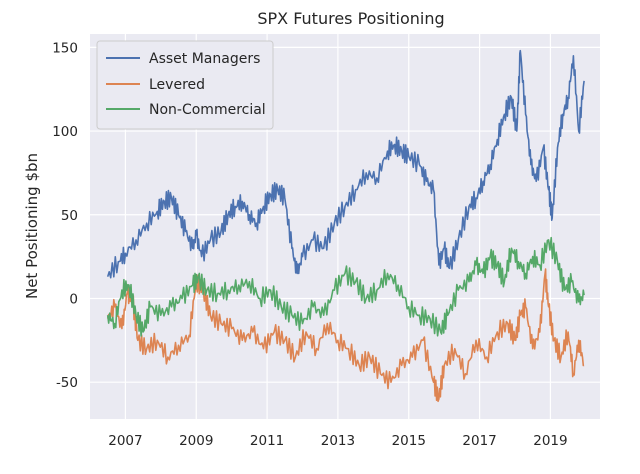  Describe the element at coordinates (65, 48) in the screenshot. I see `y-tick-label: 150` at that location.